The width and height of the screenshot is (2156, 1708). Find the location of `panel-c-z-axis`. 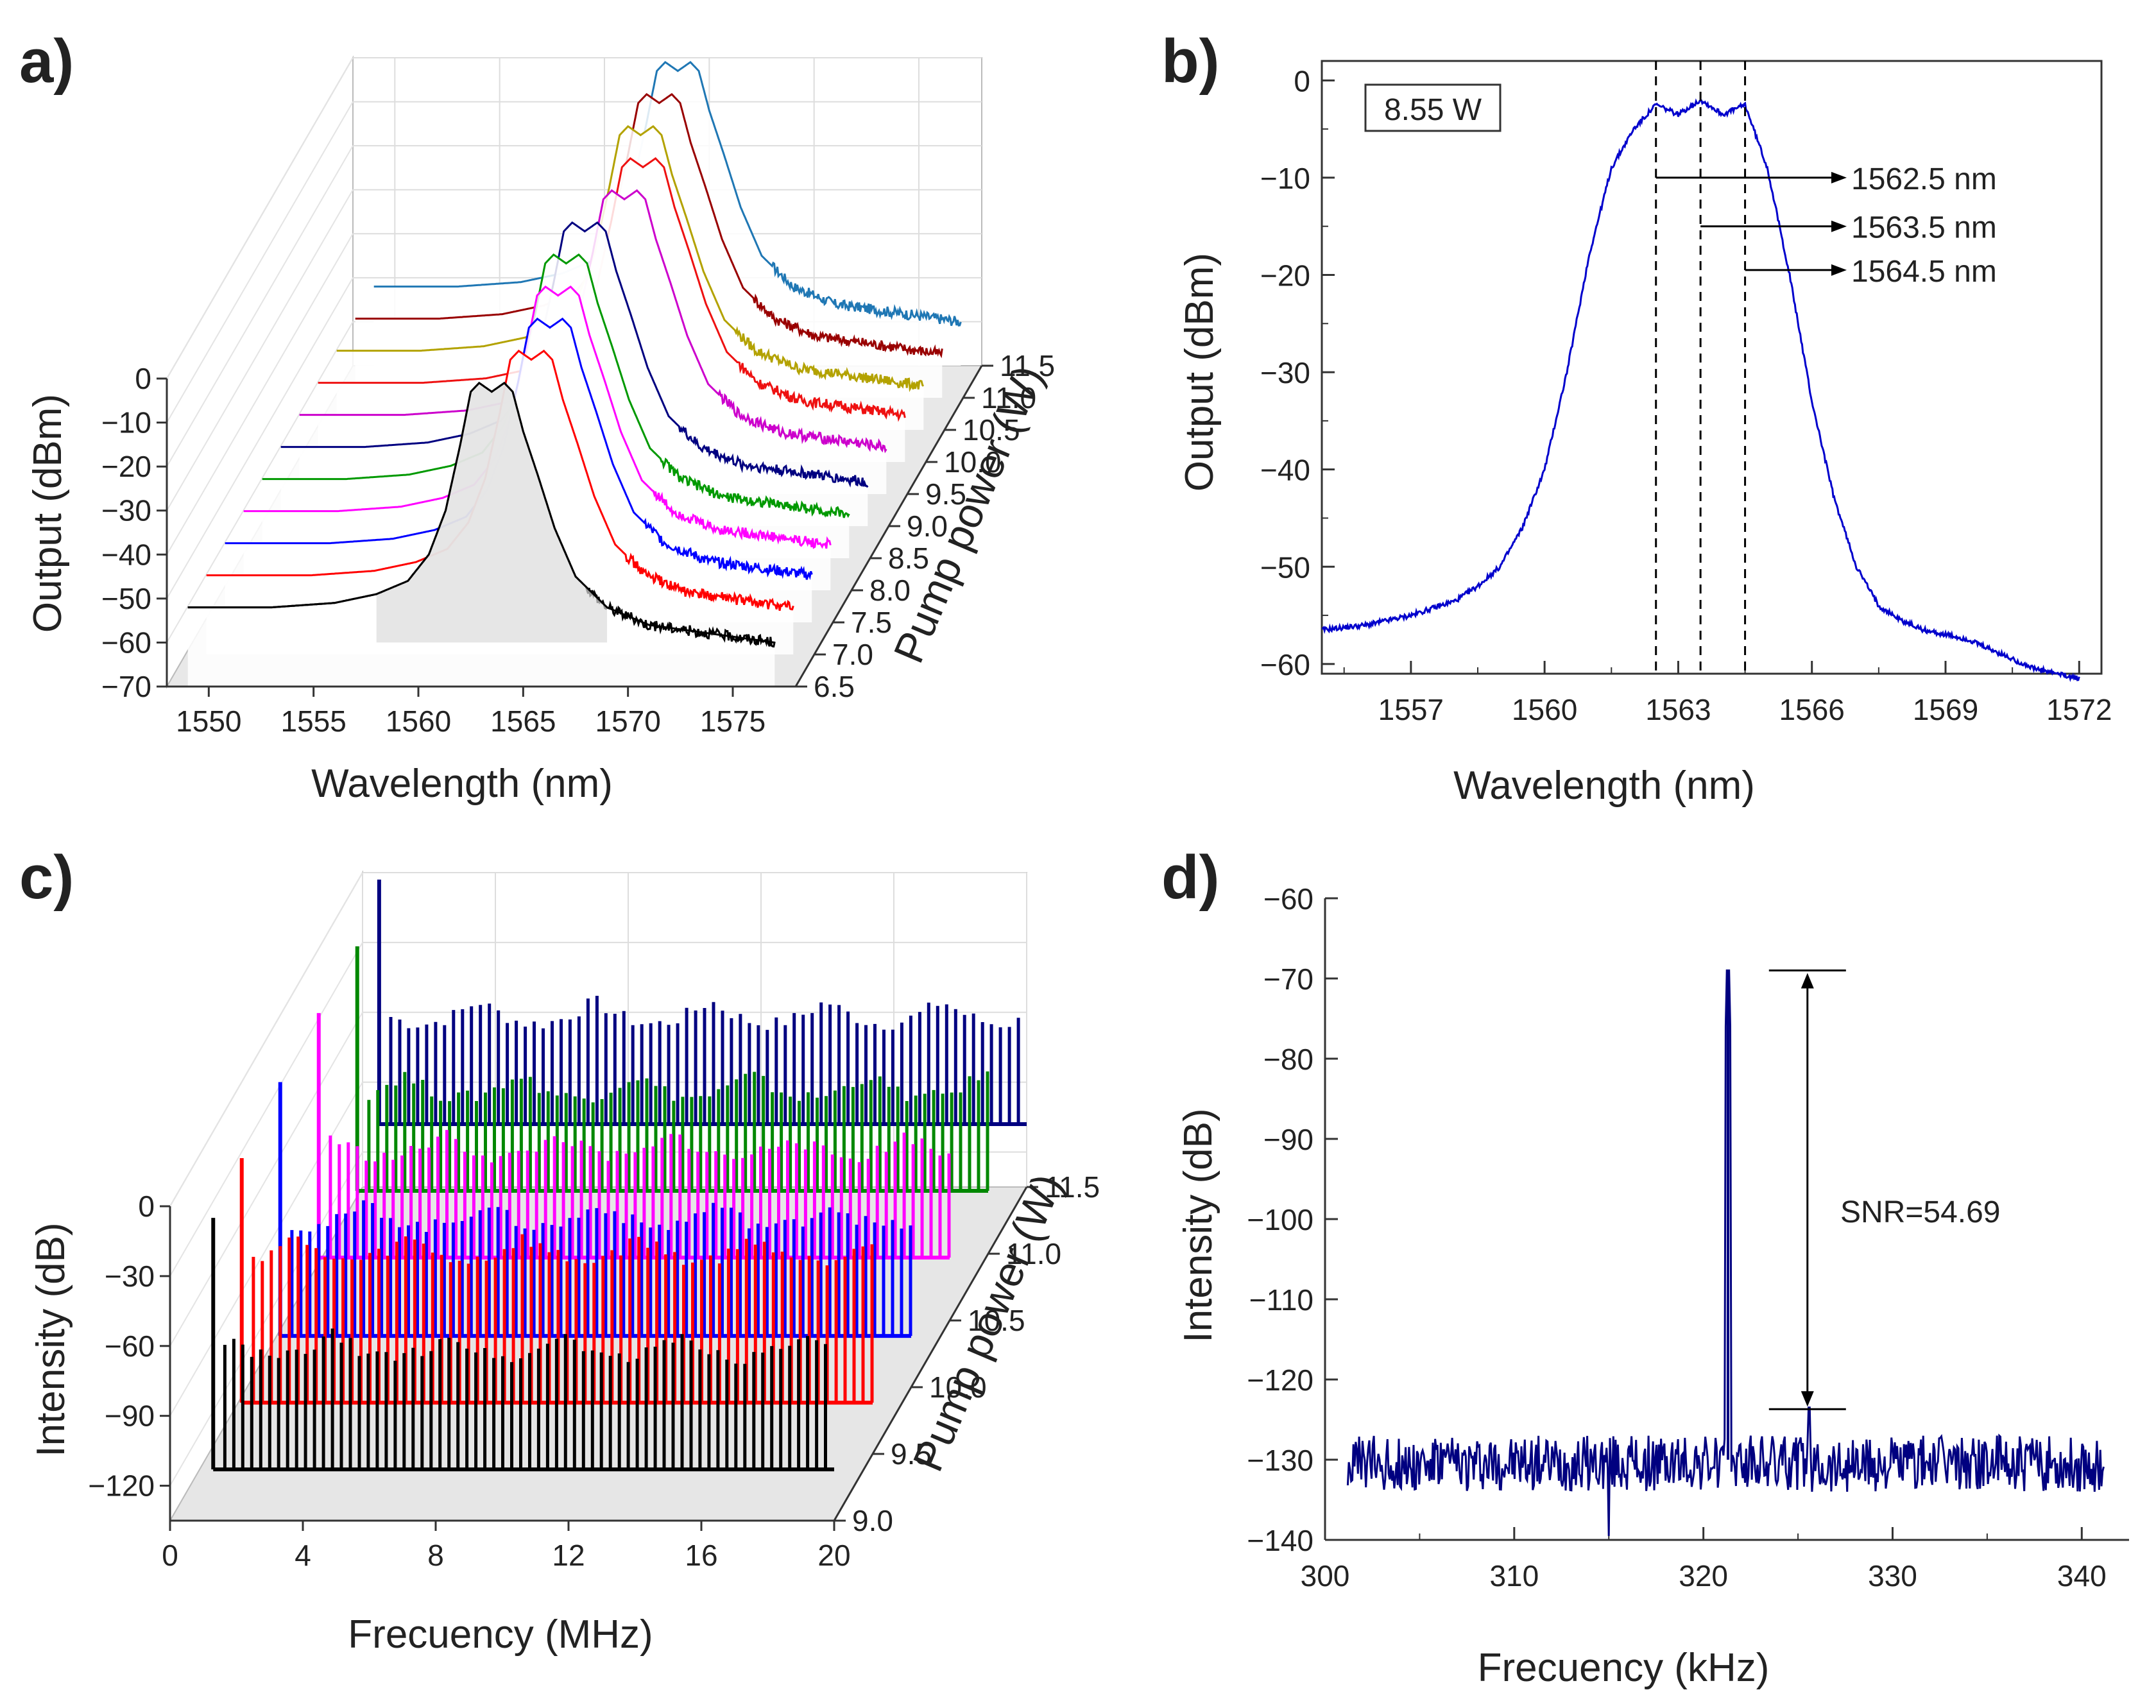

panel-c-z-axis is located at coordinates (931, 1353).